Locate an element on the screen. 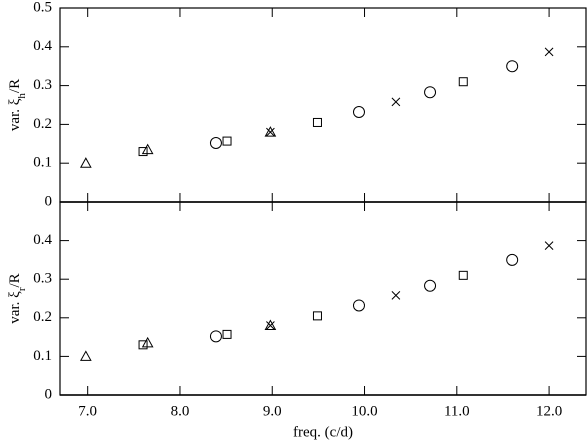 Image resolution: width=587 pixels, height=444 pixels. x-tick-label: 8.0 is located at coordinates (180, 411).